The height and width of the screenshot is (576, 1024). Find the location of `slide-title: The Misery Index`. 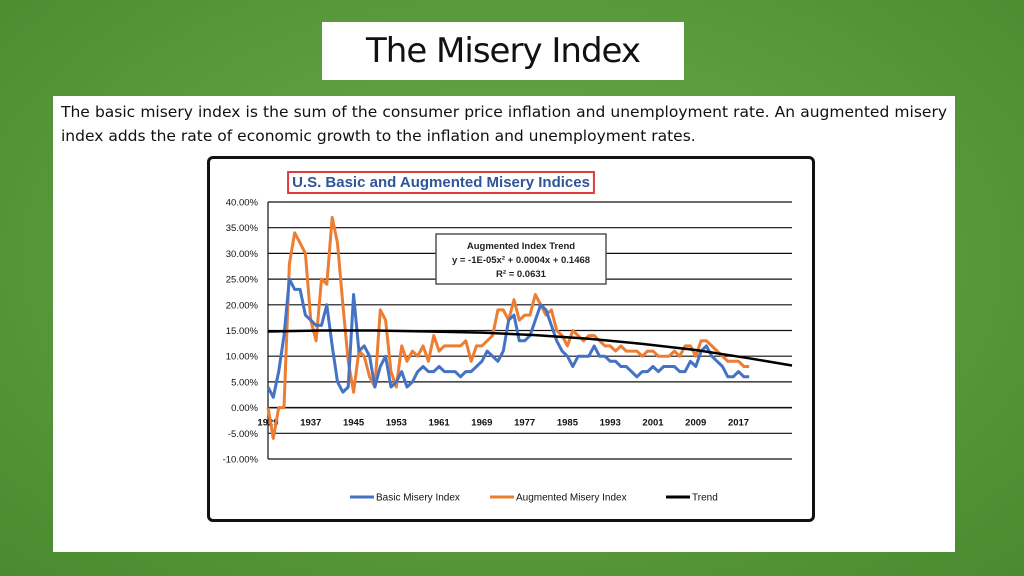

slide-title: The Misery Index is located at coordinates (503, 51).